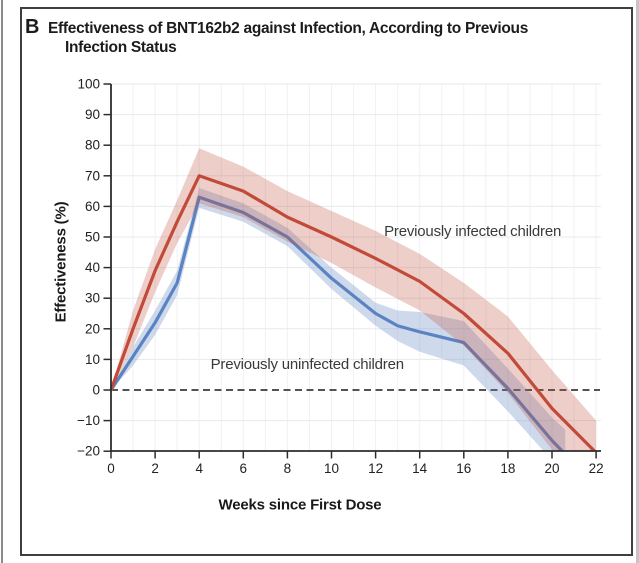  Describe the element at coordinates (472, 231) in the screenshot. I see `series-annotation: Previously infected children` at that location.